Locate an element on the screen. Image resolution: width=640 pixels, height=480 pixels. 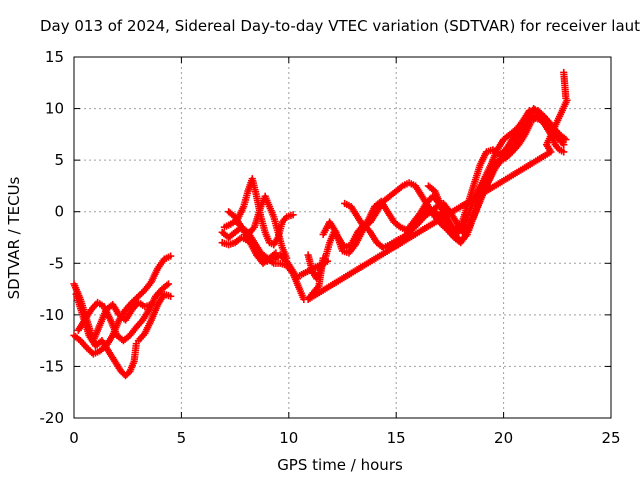
y-tick-labels: 15 10 5 0 -5 -10 -15 -20 is located at coordinates (52, 237).